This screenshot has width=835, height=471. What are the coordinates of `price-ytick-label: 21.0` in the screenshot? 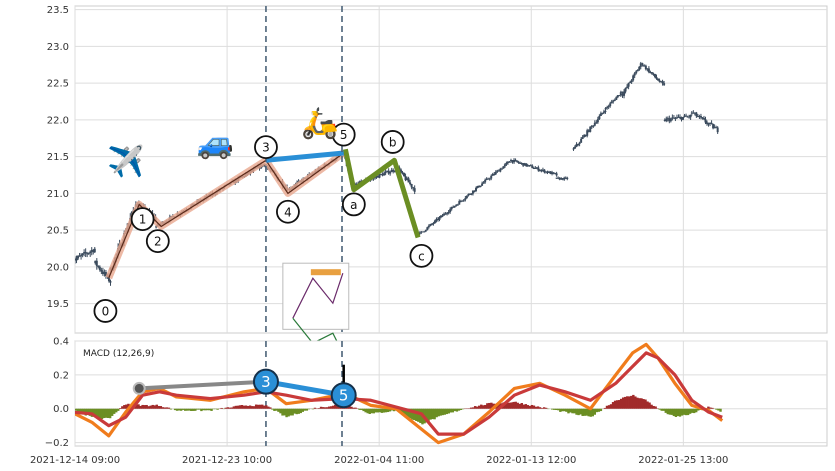 It's located at (58, 194).